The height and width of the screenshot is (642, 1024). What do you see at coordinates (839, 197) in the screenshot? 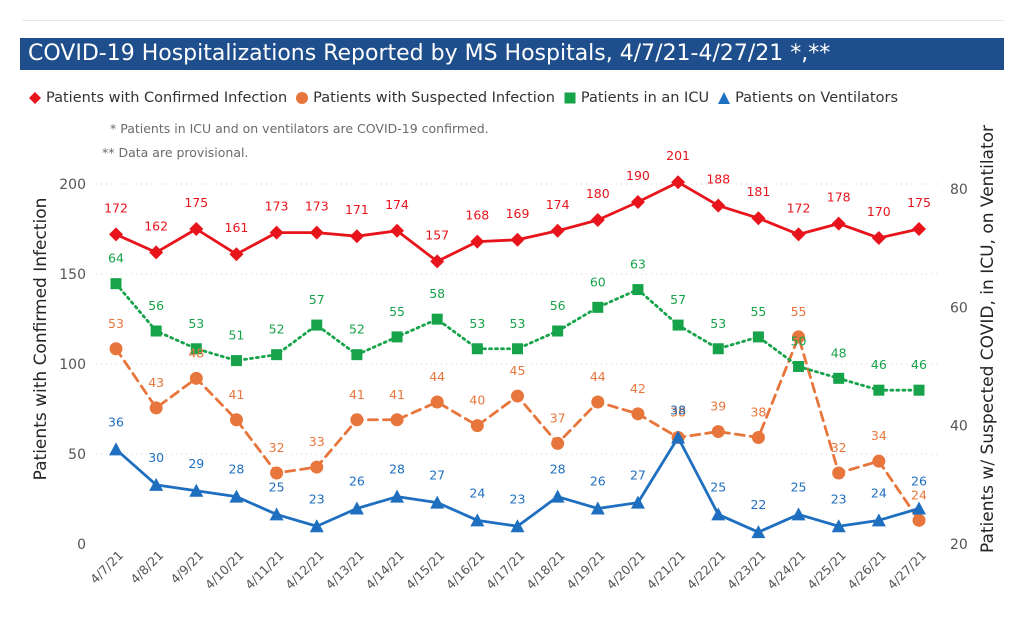
I see `data-label: 178` at bounding box center [839, 197].